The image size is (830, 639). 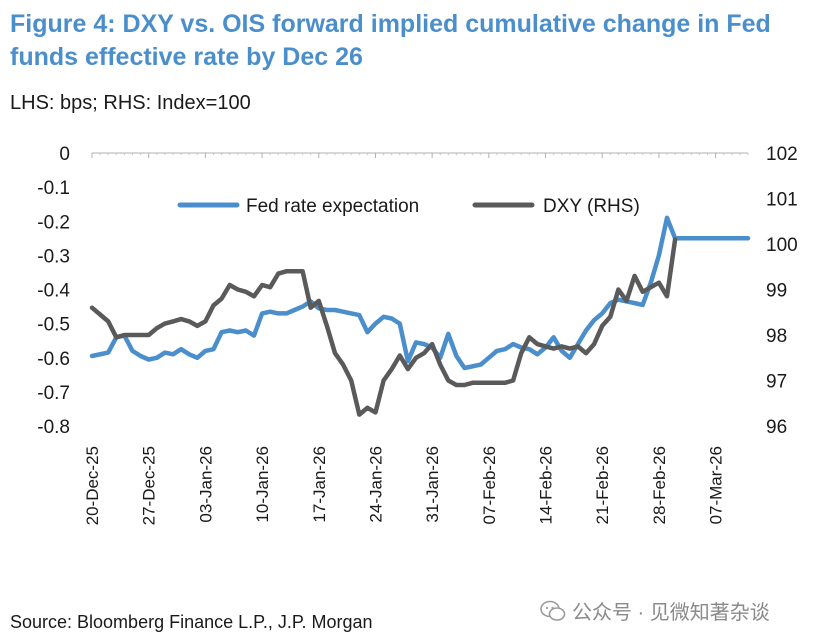 What do you see at coordinates (53, 222) in the screenshot?
I see `y-left-tick-label: -0.2` at bounding box center [53, 222].